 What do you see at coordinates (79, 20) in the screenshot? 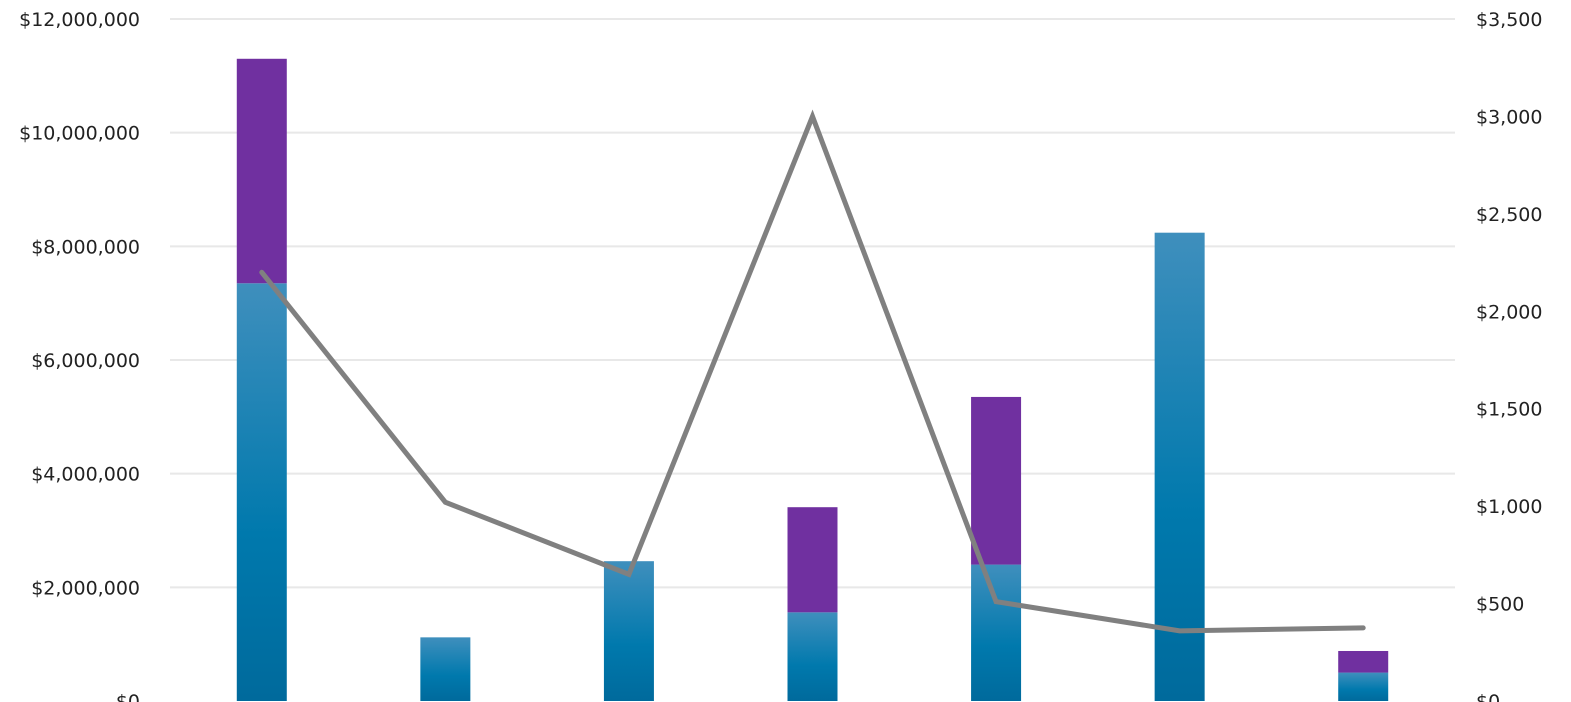
I see `left-tick-label: $12,000,000` at bounding box center [79, 20].